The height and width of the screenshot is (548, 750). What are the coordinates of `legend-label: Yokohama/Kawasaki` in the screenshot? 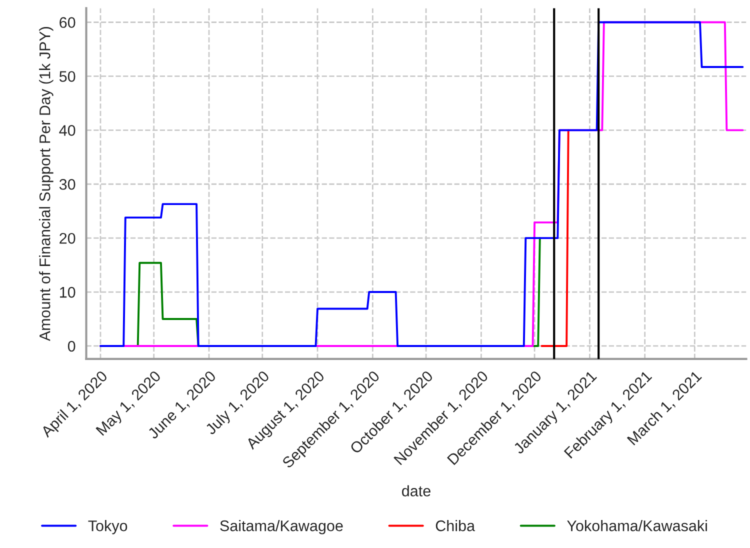 It's located at (637, 526).